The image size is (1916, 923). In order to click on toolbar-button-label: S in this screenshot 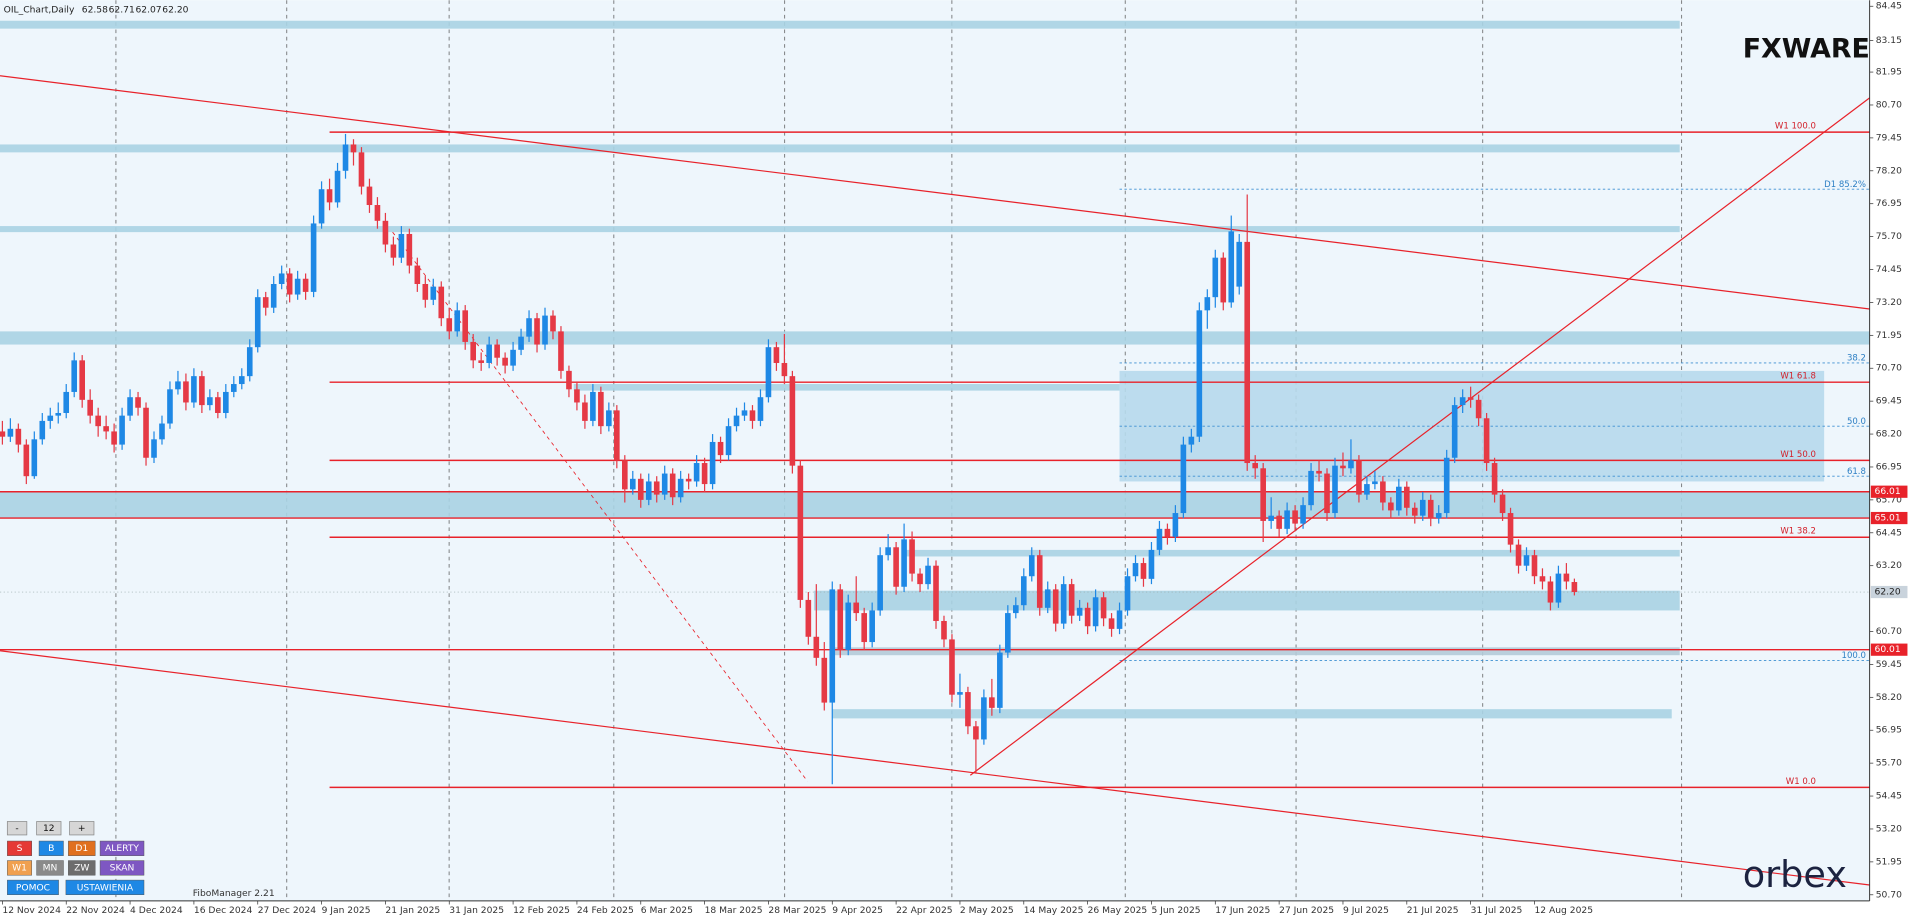, I will do `click(20, 849)`.